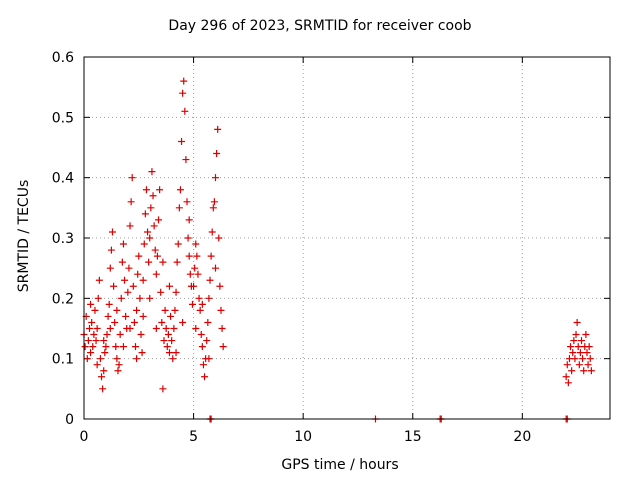  Describe the element at coordinates (63, 239) in the screenshot. I see `y-tick-label: 0.3` at that location.